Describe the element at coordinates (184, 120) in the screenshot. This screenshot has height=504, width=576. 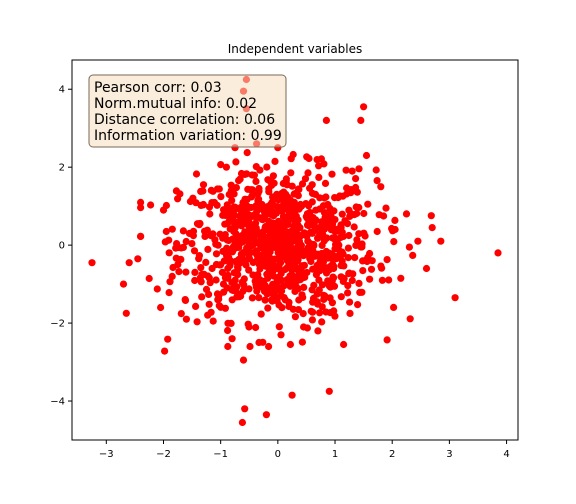
I see `stats-line-distance-corr: Distance correlation: 0.06` at that location.